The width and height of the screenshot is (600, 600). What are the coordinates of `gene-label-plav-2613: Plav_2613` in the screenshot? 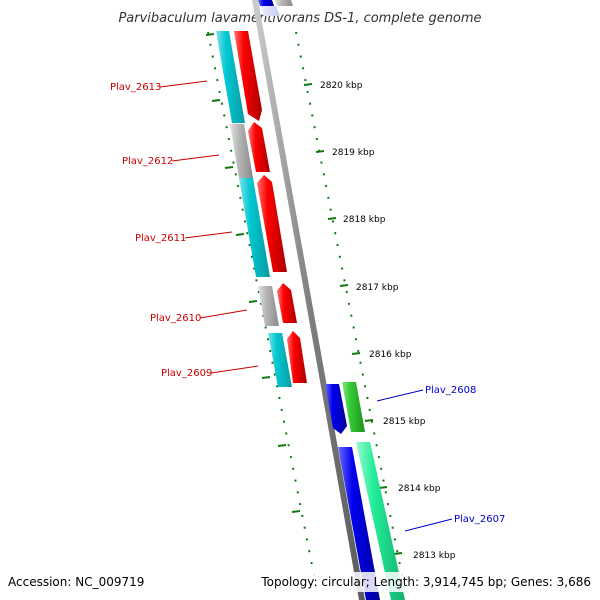 It's located at (135, 87).